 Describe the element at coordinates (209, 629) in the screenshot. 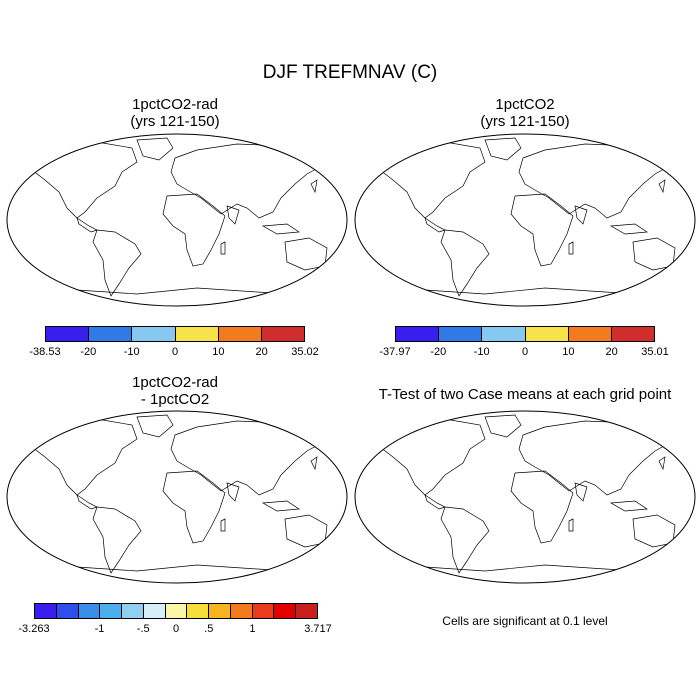

I see `colorbar-label: .5` at that location.